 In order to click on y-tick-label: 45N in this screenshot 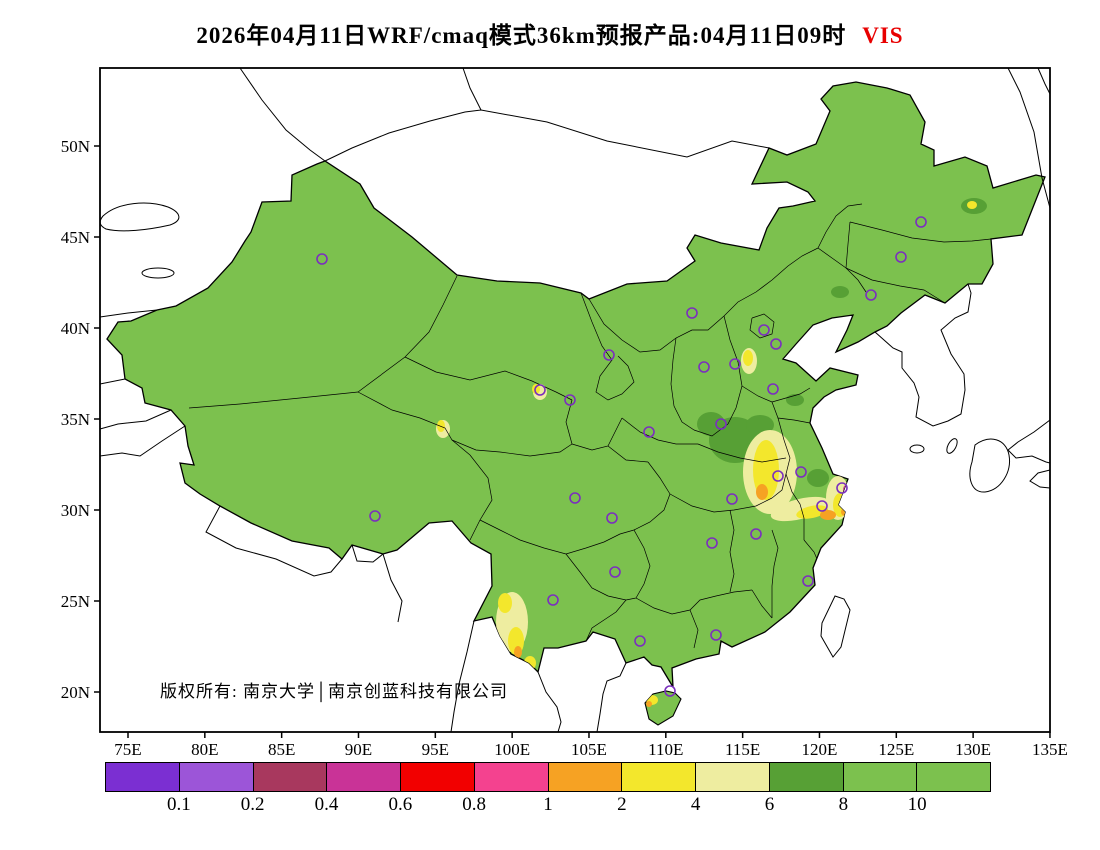, I will do `click(75, 237)`.